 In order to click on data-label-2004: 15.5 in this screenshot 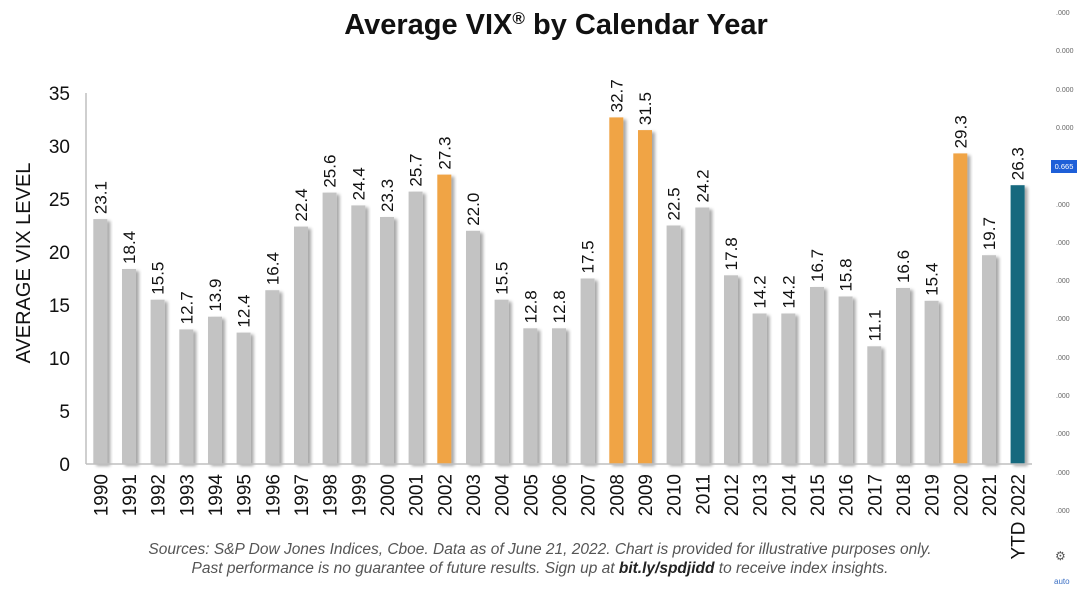, I will do `click(502, 278)`.